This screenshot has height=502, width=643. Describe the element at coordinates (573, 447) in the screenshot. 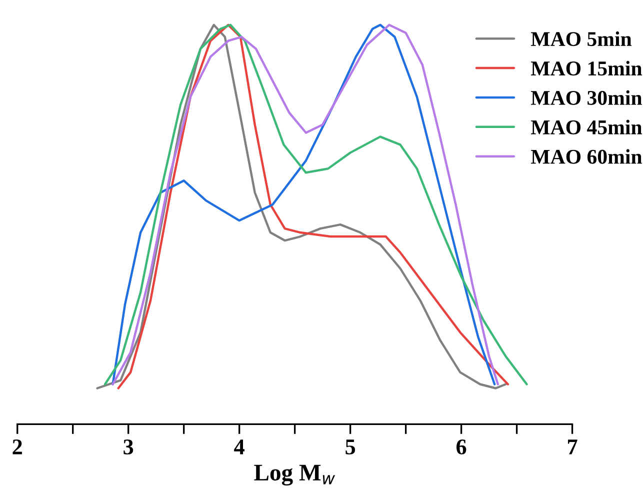

I see `x-tick-label: 7` at that location.